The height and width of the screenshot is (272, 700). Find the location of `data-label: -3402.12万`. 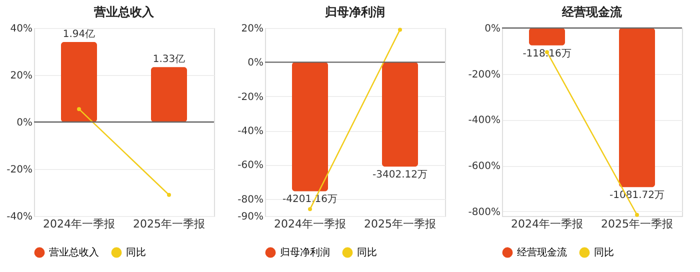

data-label: -3402.12万 is located at coordinates (400, 175).